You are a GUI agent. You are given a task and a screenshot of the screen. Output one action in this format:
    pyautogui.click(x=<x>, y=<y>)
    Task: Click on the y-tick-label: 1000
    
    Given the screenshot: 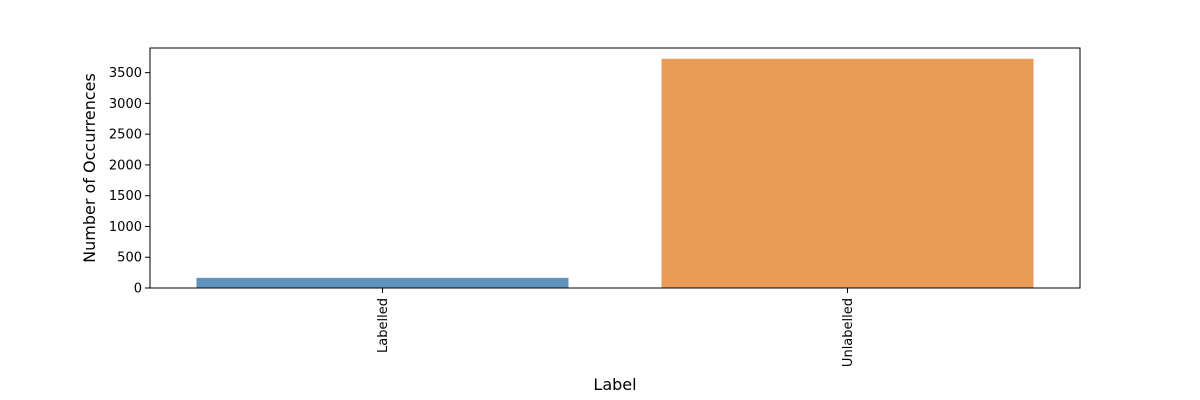 What is the action you would take?
    pyautogui.click(x=125, y=227)
    